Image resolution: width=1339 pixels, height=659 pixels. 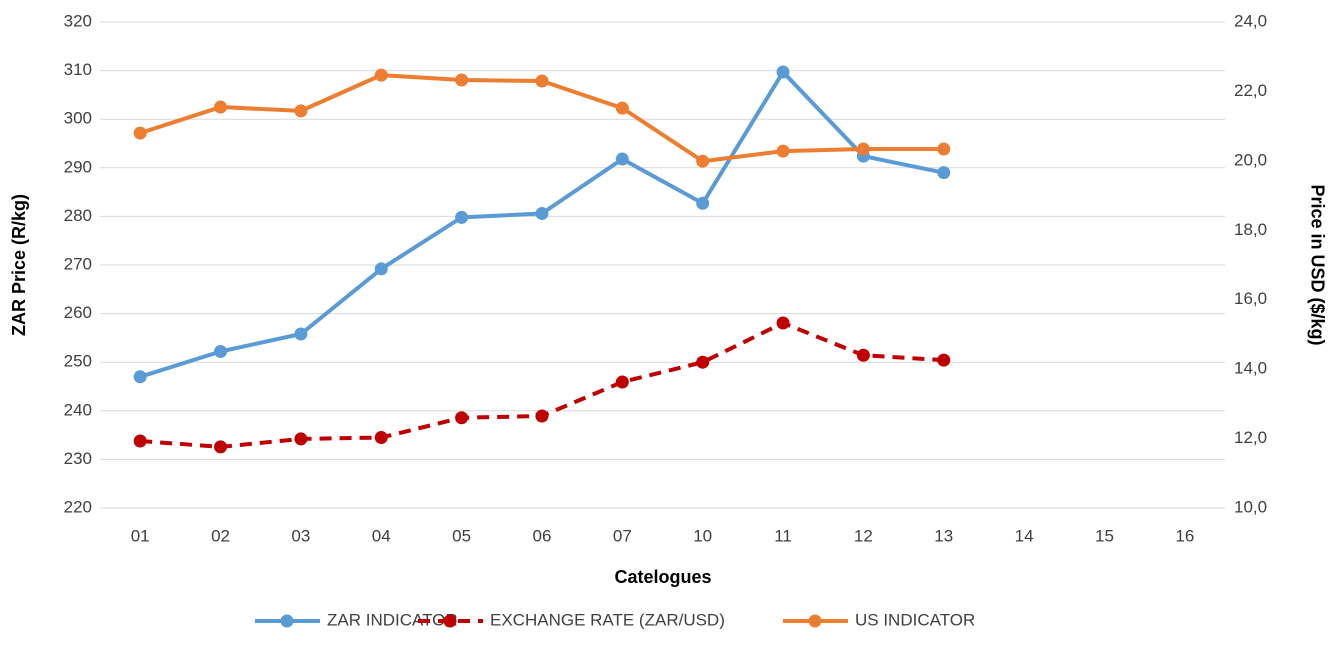 I want to click on legend-label: US INDICATOR, so click(x=915, y=619).